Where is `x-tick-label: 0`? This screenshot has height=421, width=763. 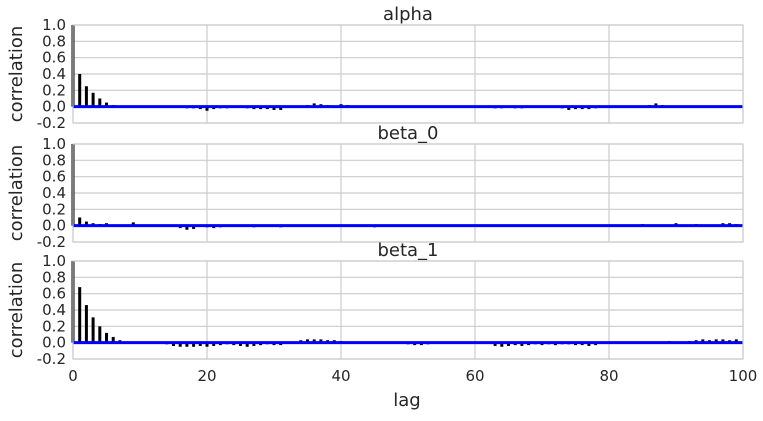 x-tick-label: 0 is located at coordinates (73, 376).